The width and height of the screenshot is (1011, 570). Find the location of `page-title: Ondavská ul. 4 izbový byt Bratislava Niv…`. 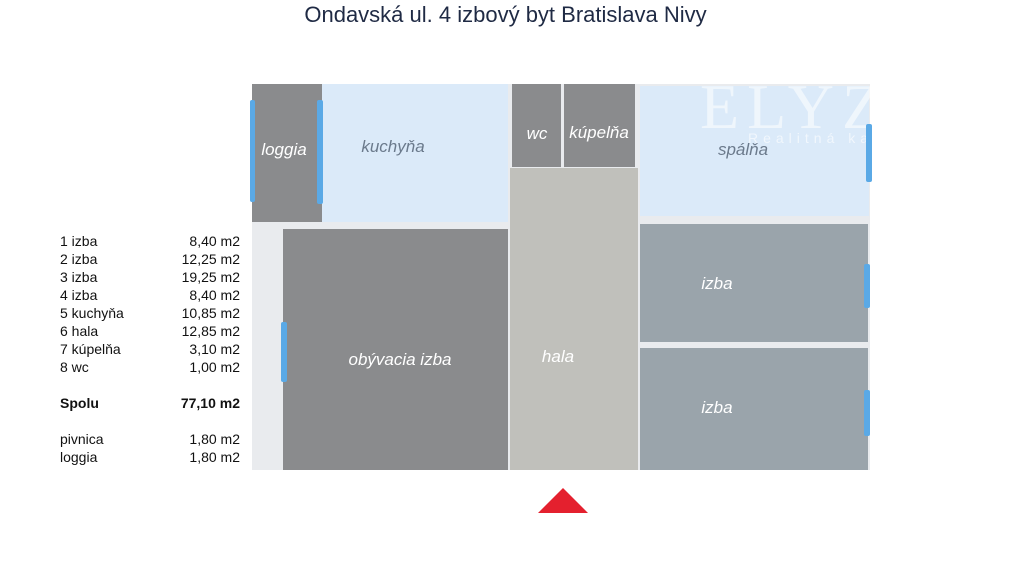

page-title: Ondavská ul. 4 izbový byt Bratislava Niv… is located at coordinates (505, 14).